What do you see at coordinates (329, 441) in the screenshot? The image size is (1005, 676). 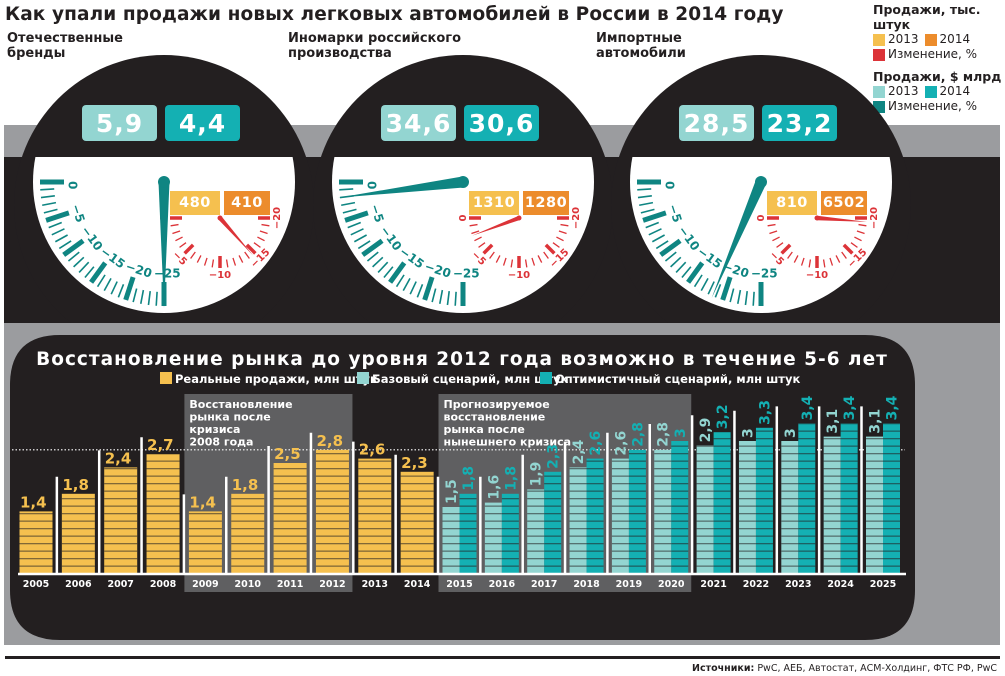 I see `bar-value-label: 2,8` at bounding box center [329, 441].